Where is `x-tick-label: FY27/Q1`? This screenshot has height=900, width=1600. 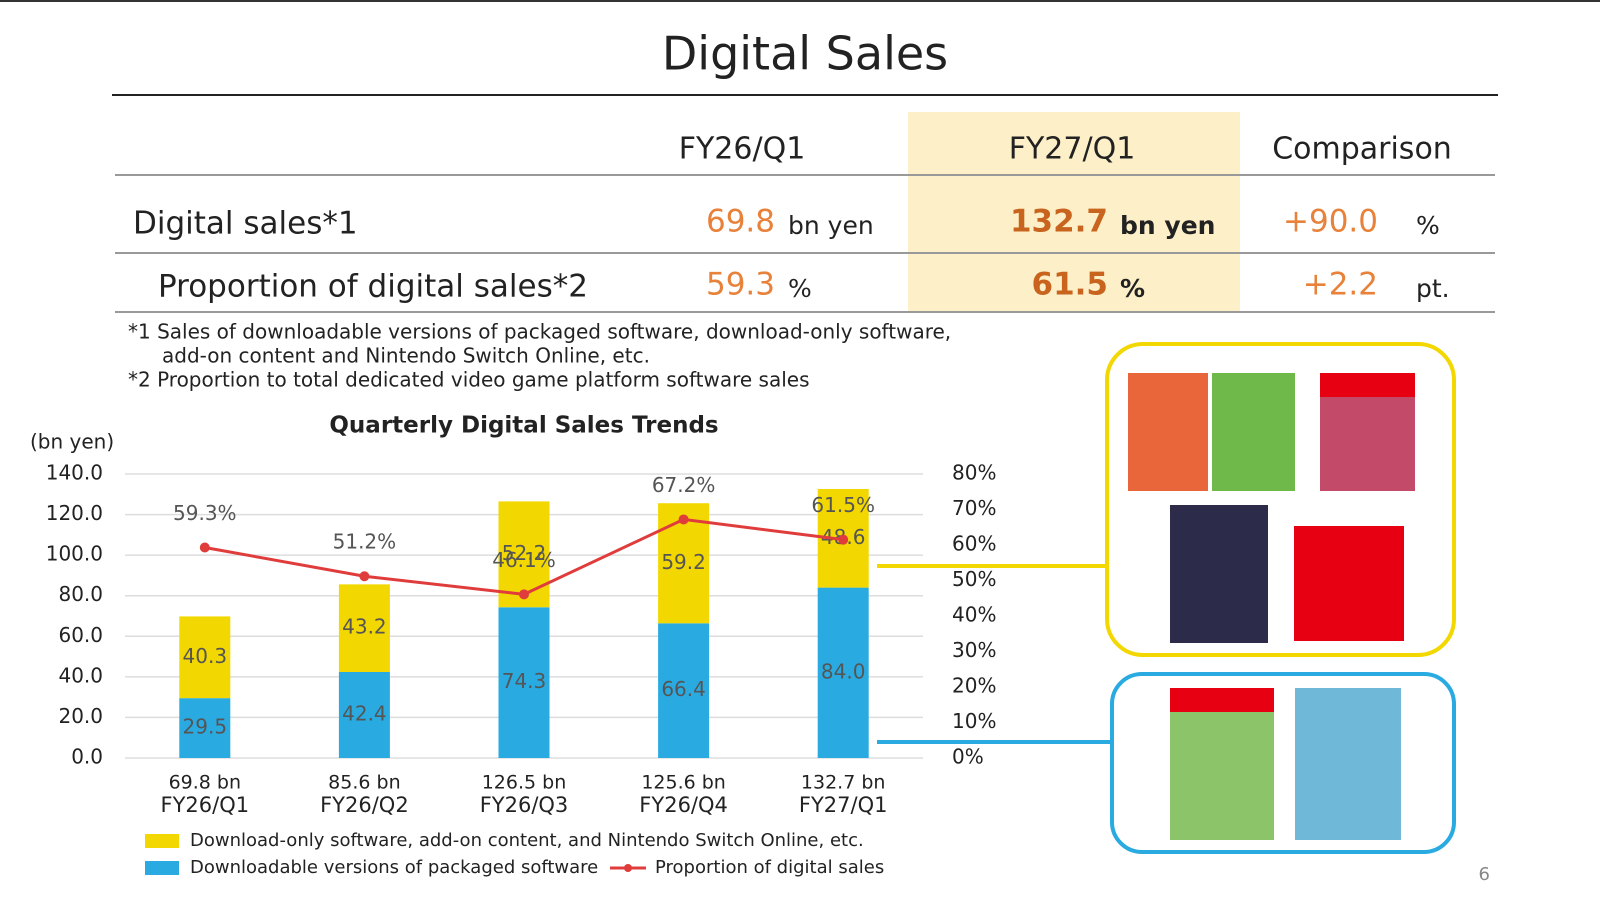
x-tick-label: FY27/Q1 is located at coordinates (843, 805).